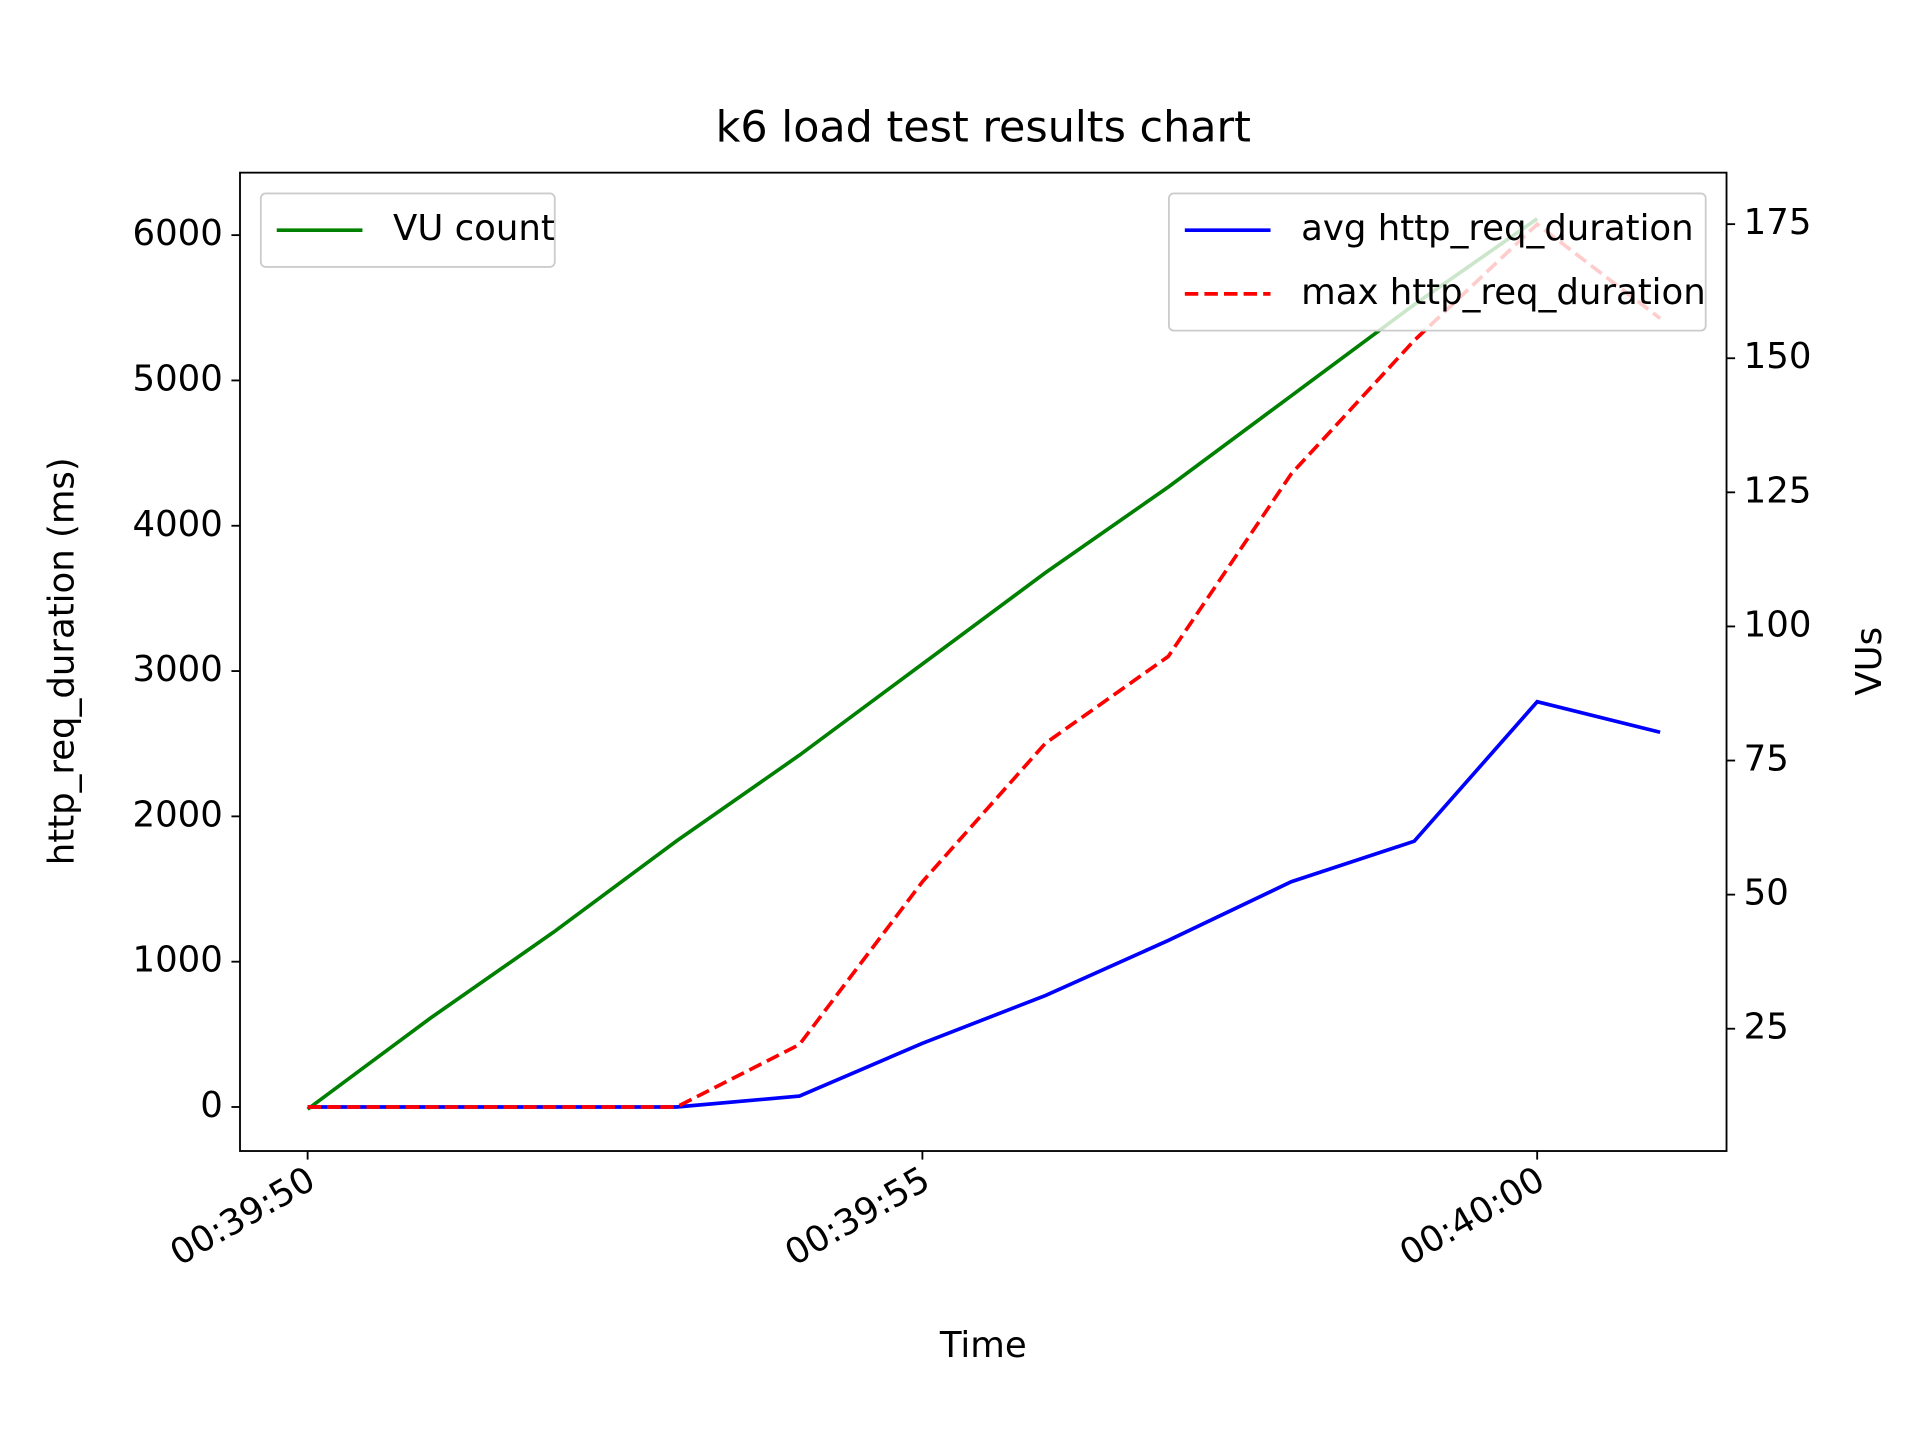 Image resolution: width=1920 pixels, height=1440 pixels. Describe the element at coordinates (983, 1345) in the screenshot. I see `x-axis-label: Time` at that location.